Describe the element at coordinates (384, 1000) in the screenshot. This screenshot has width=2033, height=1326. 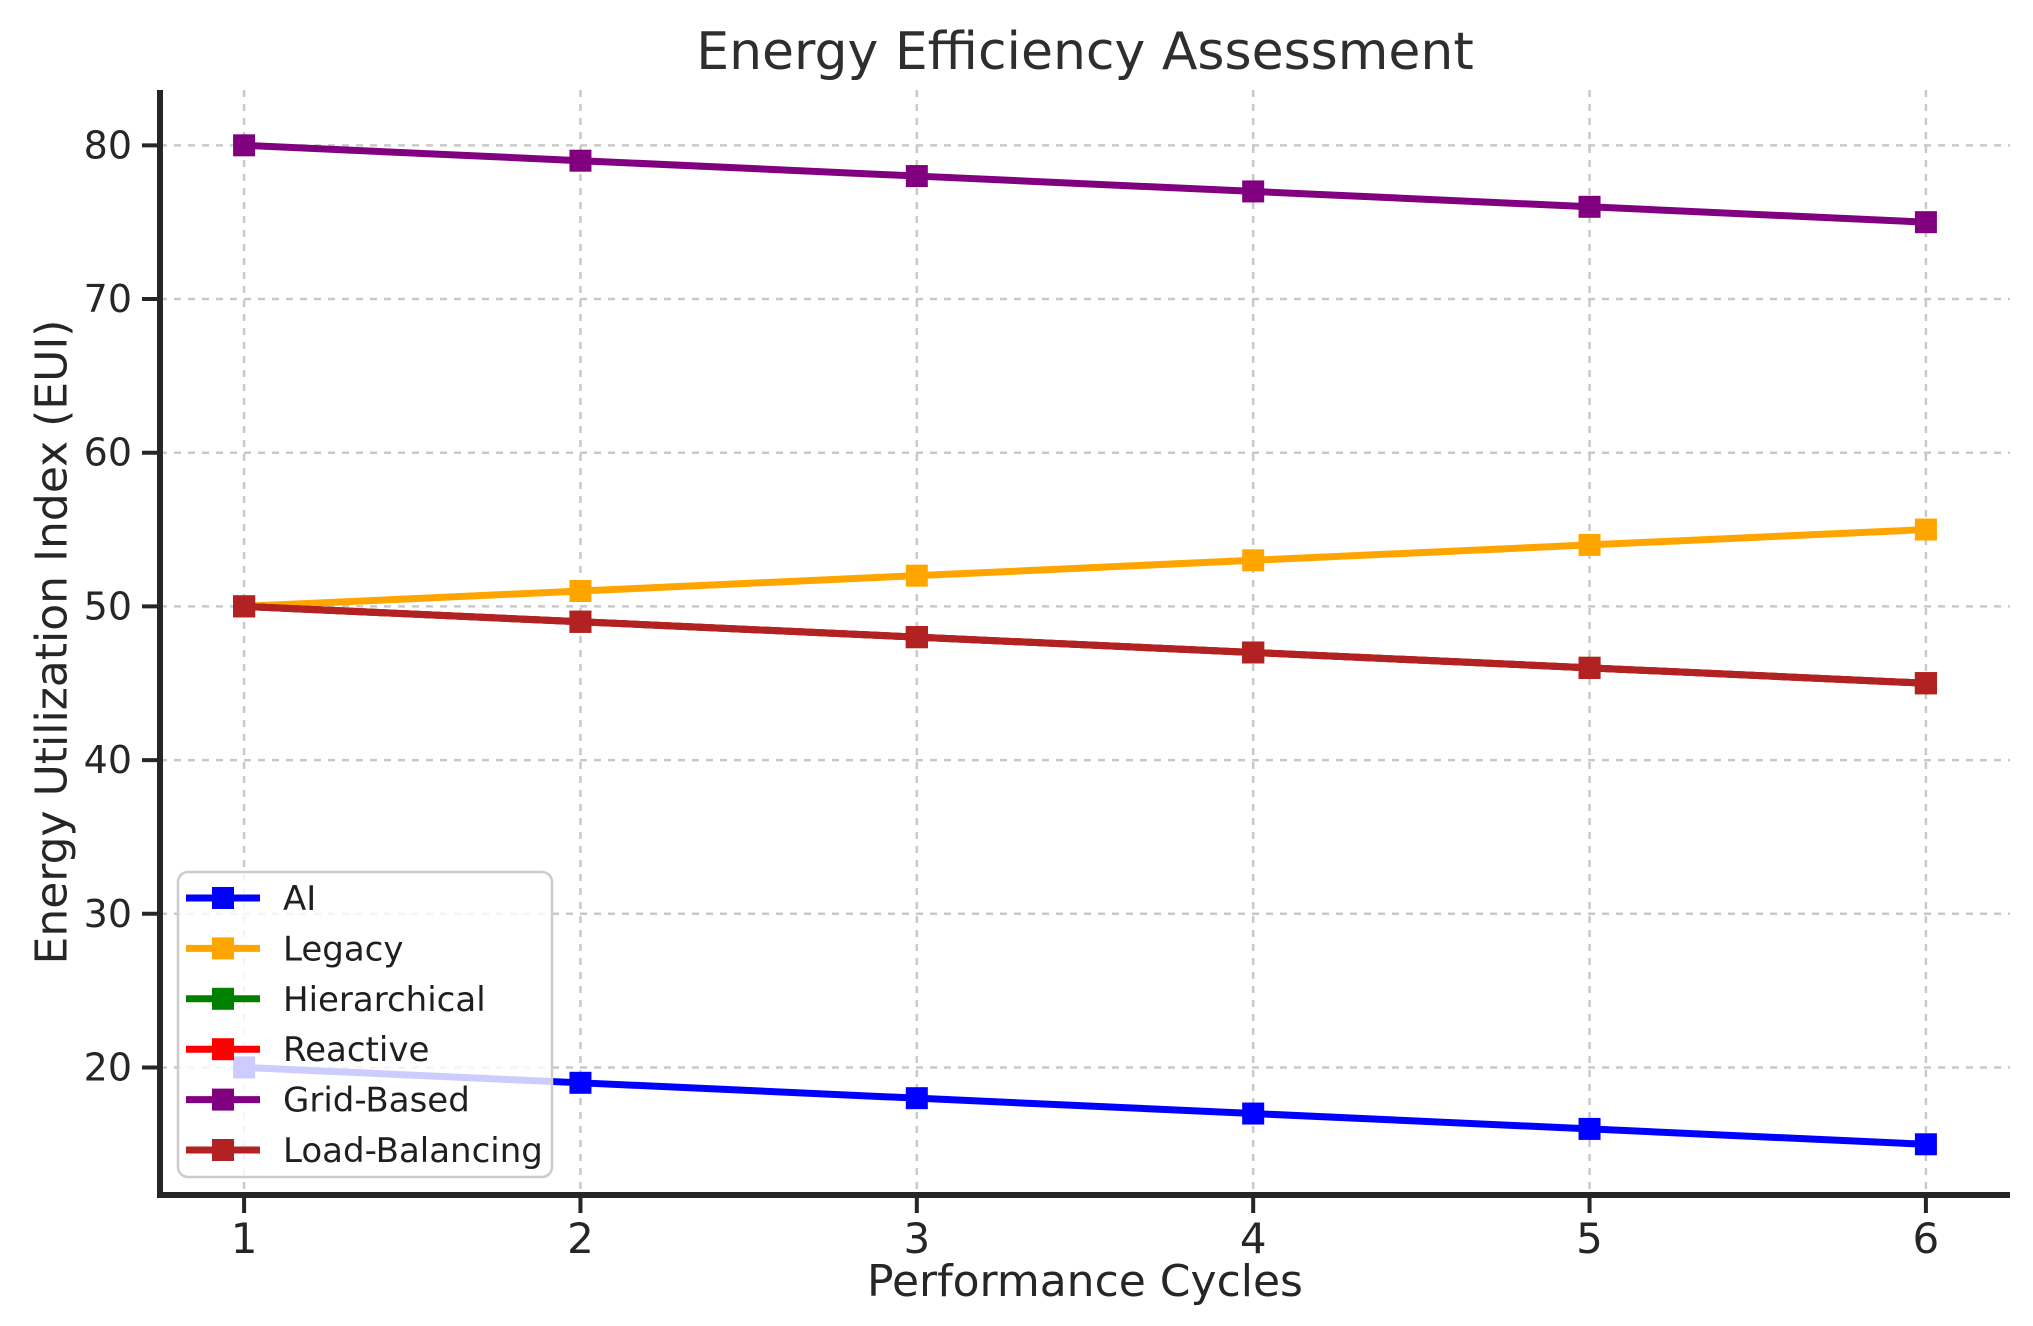
I see `legend-label-Hierarchical: Hierarchical` at that location.